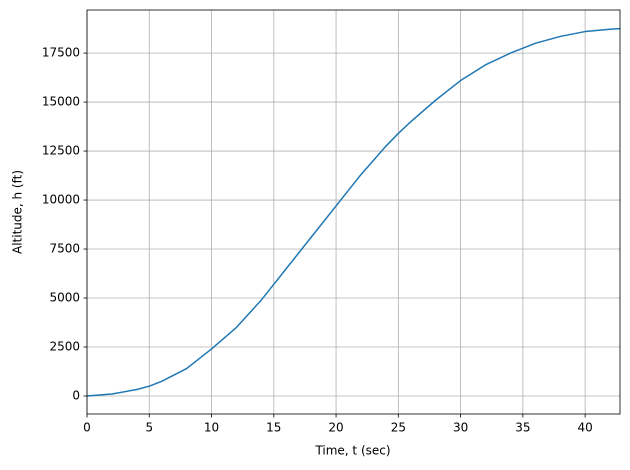  What do you see at coordinates (149, 428) in the screenshot?
I see `x-tick-label: 5` at bounding box center [149, 428].